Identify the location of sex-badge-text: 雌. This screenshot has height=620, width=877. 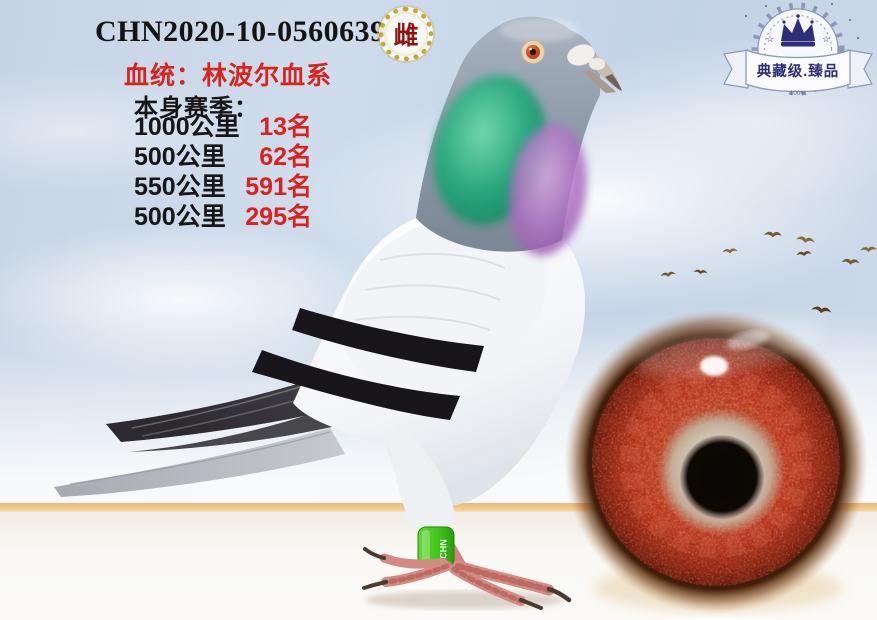
(406, 36).